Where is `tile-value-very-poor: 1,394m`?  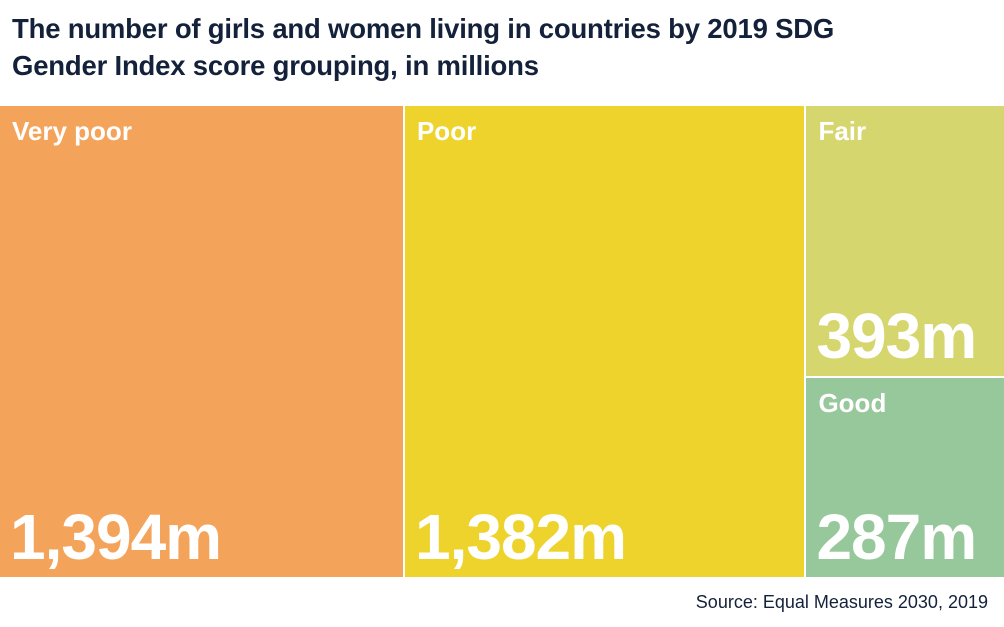
tile-value-very-poor: 1,394m is located at coordinates (116, 537).